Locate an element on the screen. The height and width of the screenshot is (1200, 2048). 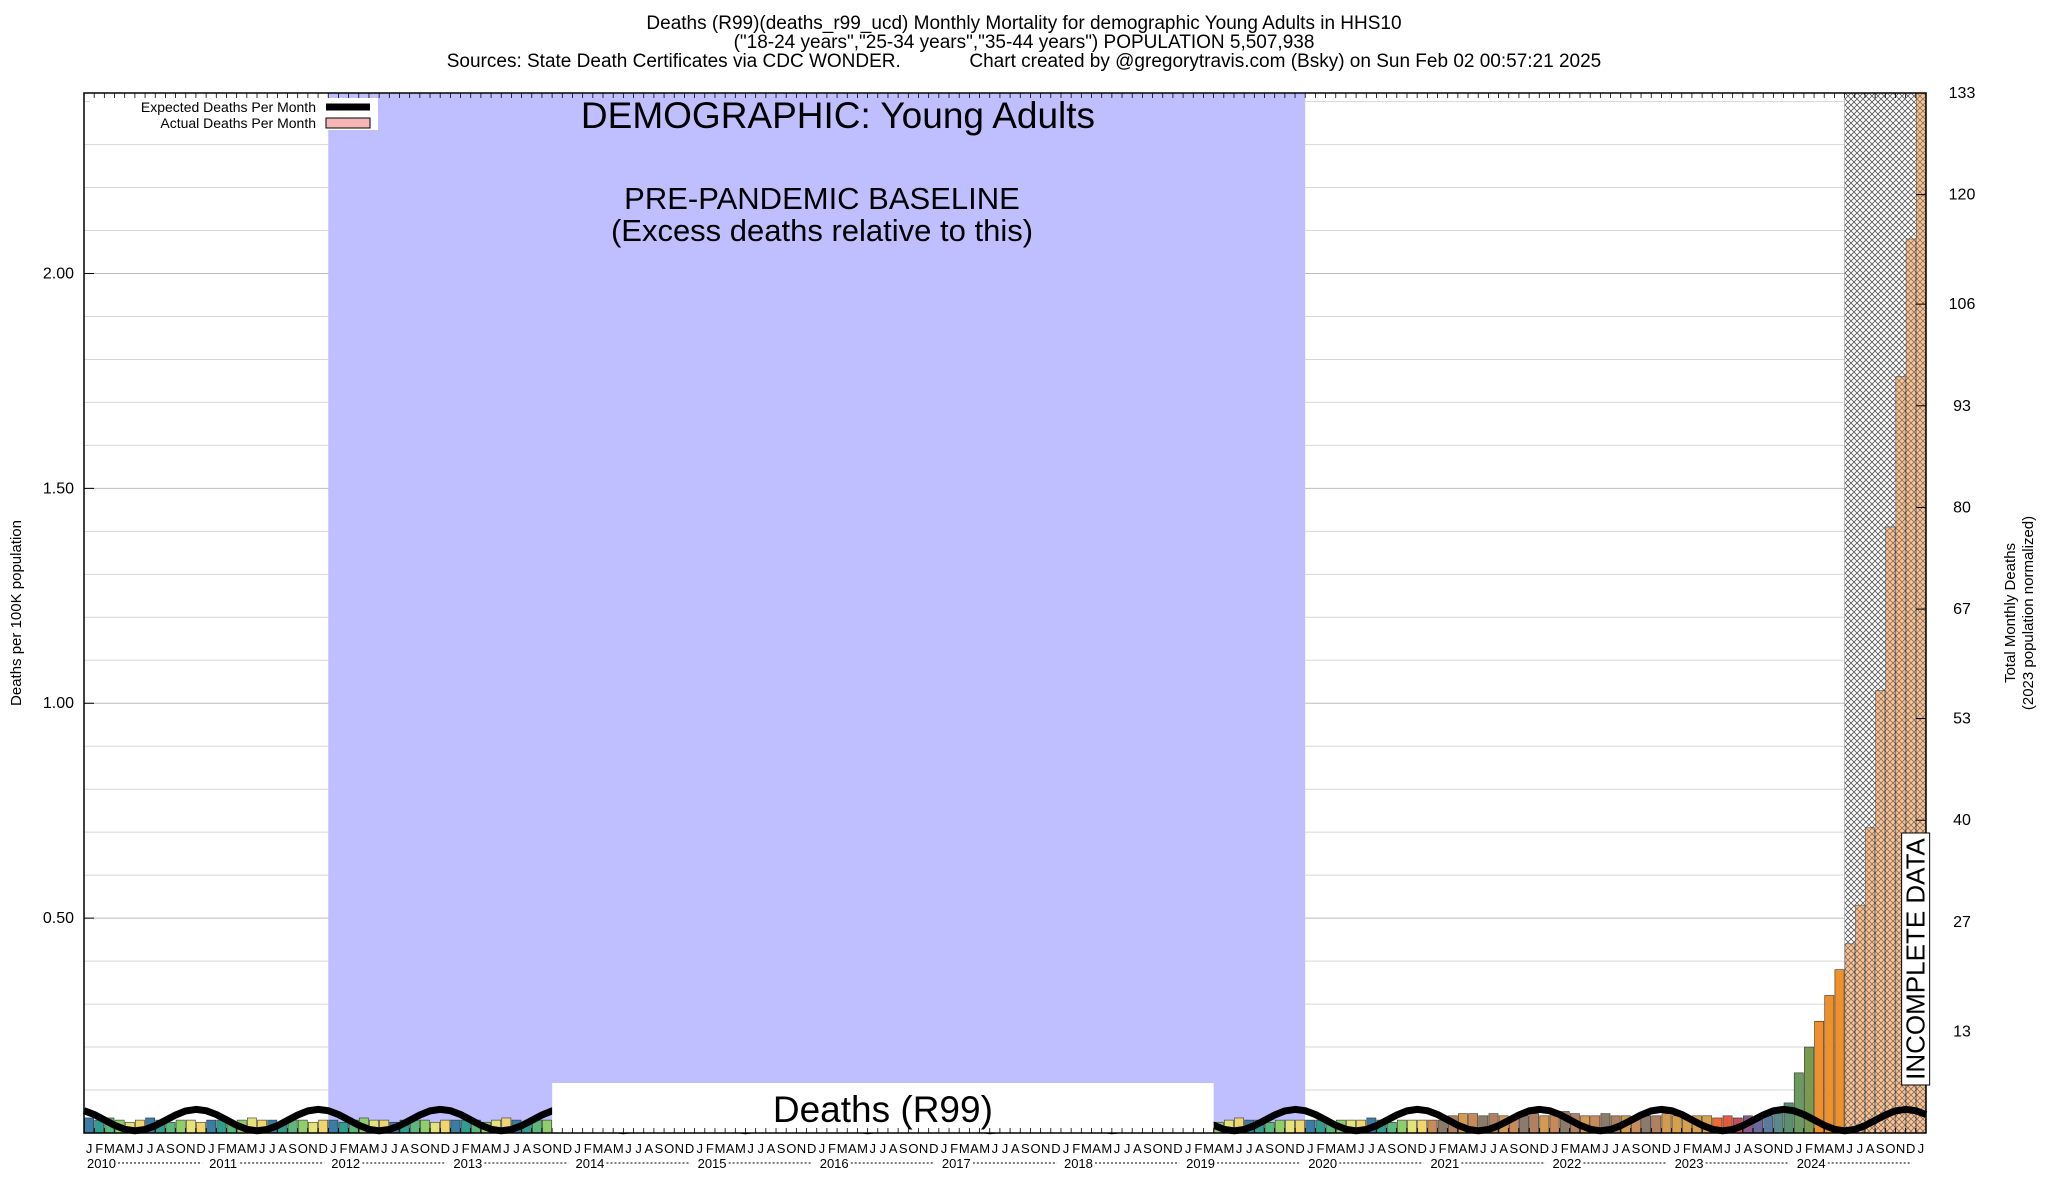
y2-tick-label: 120 is located at coordinates (1962, 195).